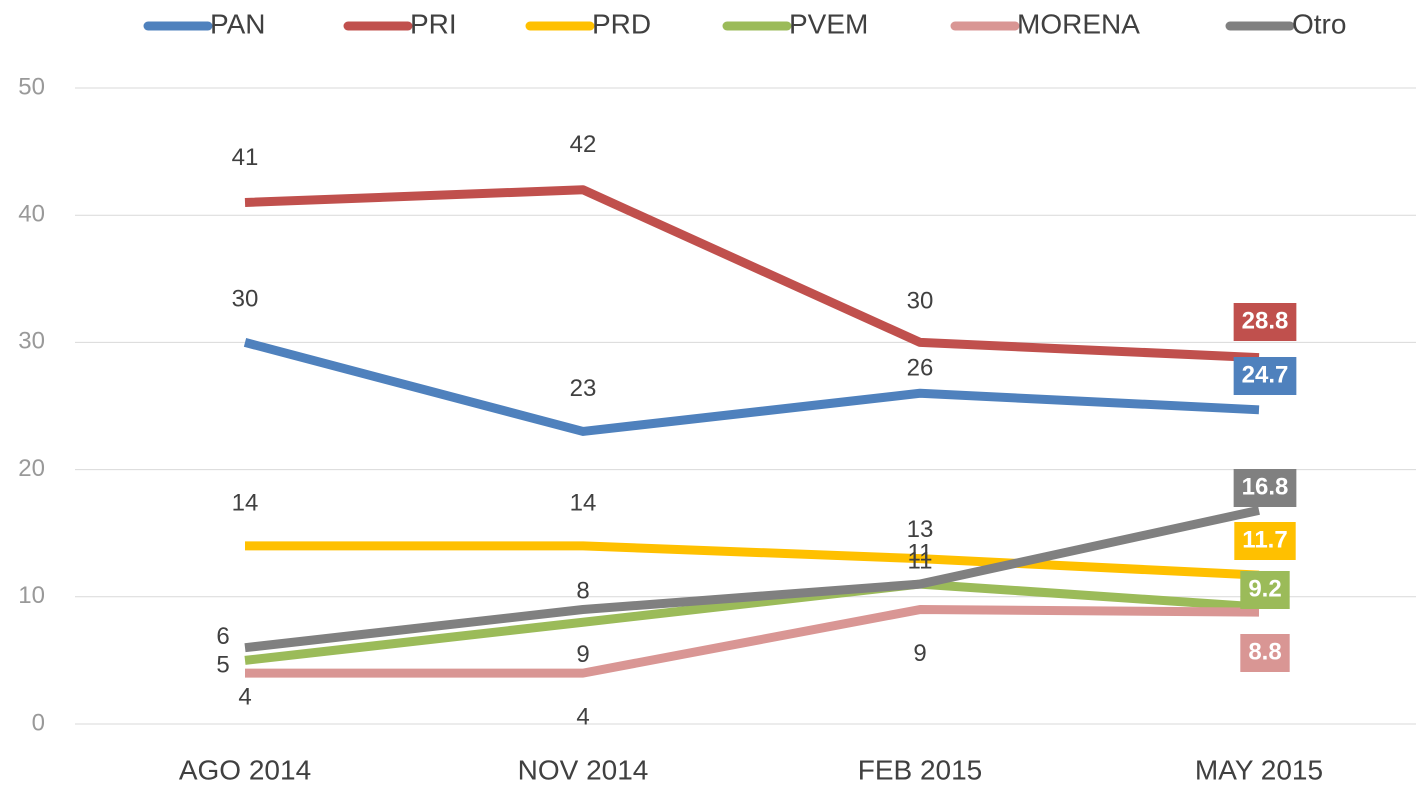 The height and width of the screenshot is (792, 1416). Describe the element at coordinates (222, 665) in the screenshot. I see `data-label: 5` at that location.